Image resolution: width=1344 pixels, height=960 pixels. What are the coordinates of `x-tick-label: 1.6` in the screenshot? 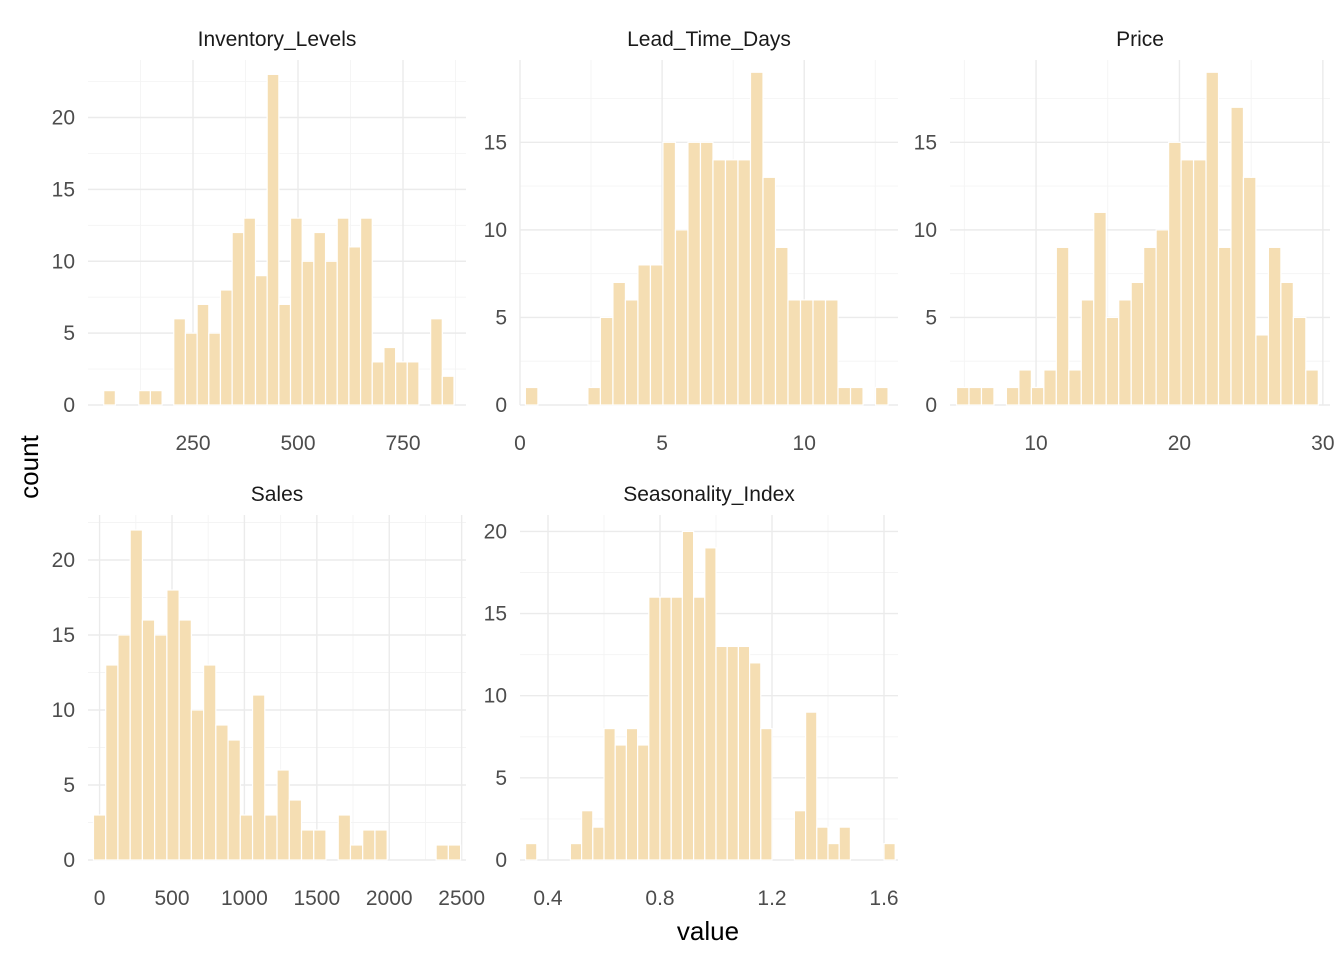 It's located at (883, 898).